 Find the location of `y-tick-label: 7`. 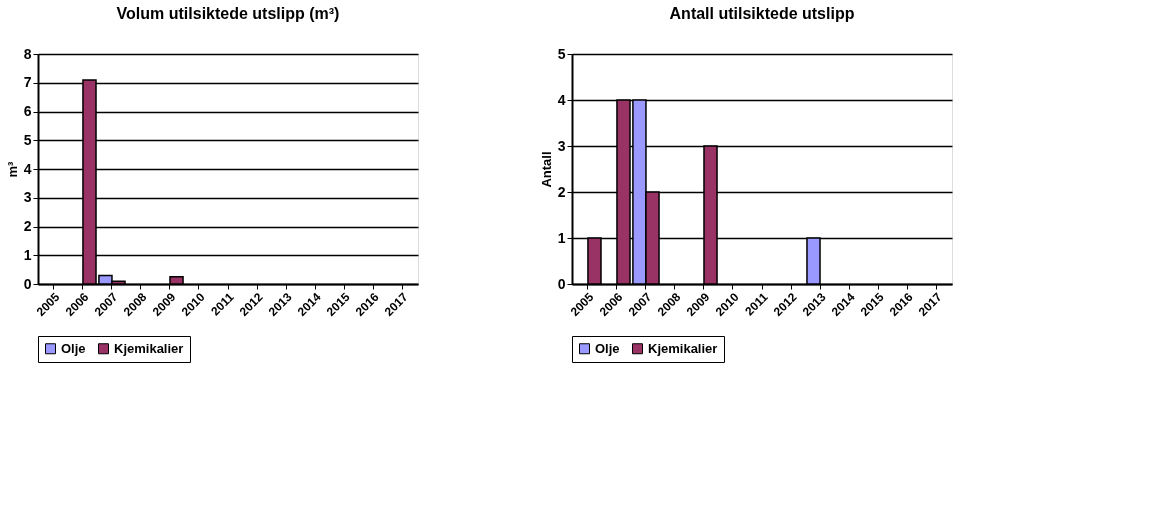

y-tick-label: 7 is located at coordinates (27, 82).